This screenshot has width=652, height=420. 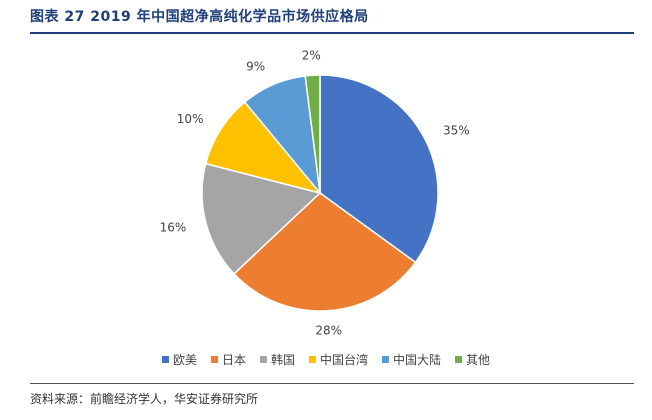 I want to click on pie-label-other: 2%, so click(x=311, y=55).